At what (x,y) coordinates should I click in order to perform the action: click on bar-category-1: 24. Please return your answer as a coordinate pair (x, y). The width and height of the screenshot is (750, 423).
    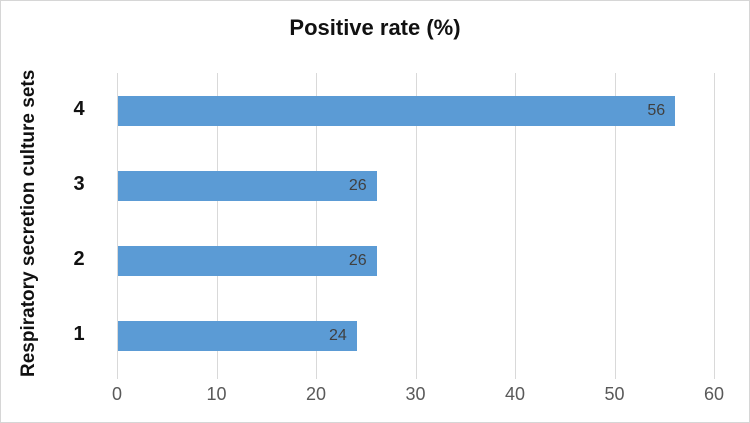
    Looking at the image, I should click on (237, 336).